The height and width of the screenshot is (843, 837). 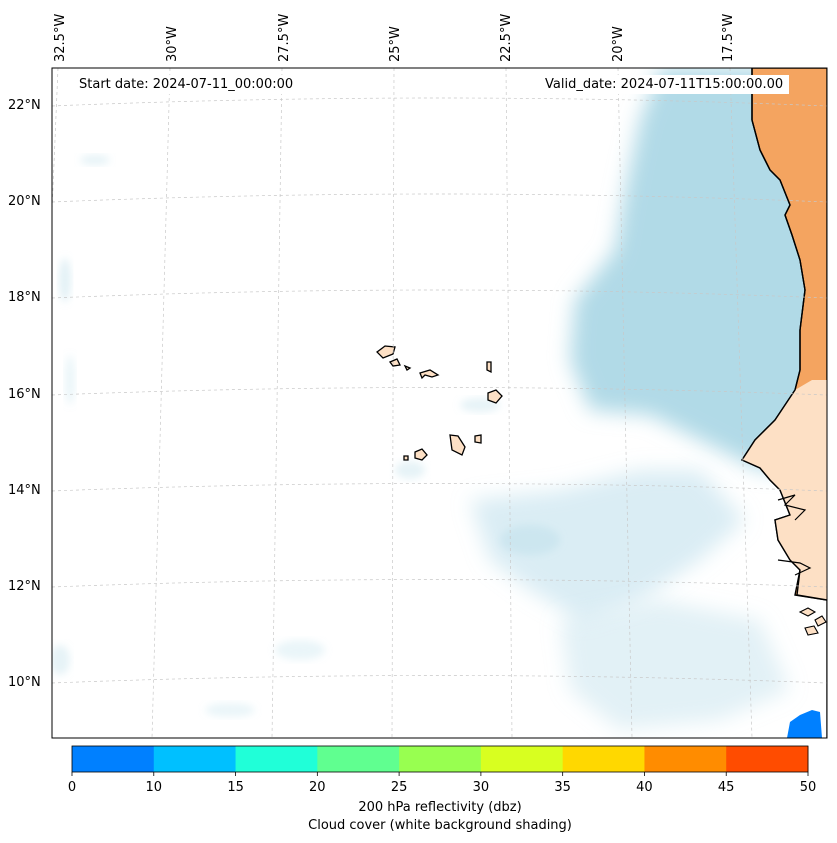 I want to click on colorbar-tick-0: 0, so click(x=72, y=787).